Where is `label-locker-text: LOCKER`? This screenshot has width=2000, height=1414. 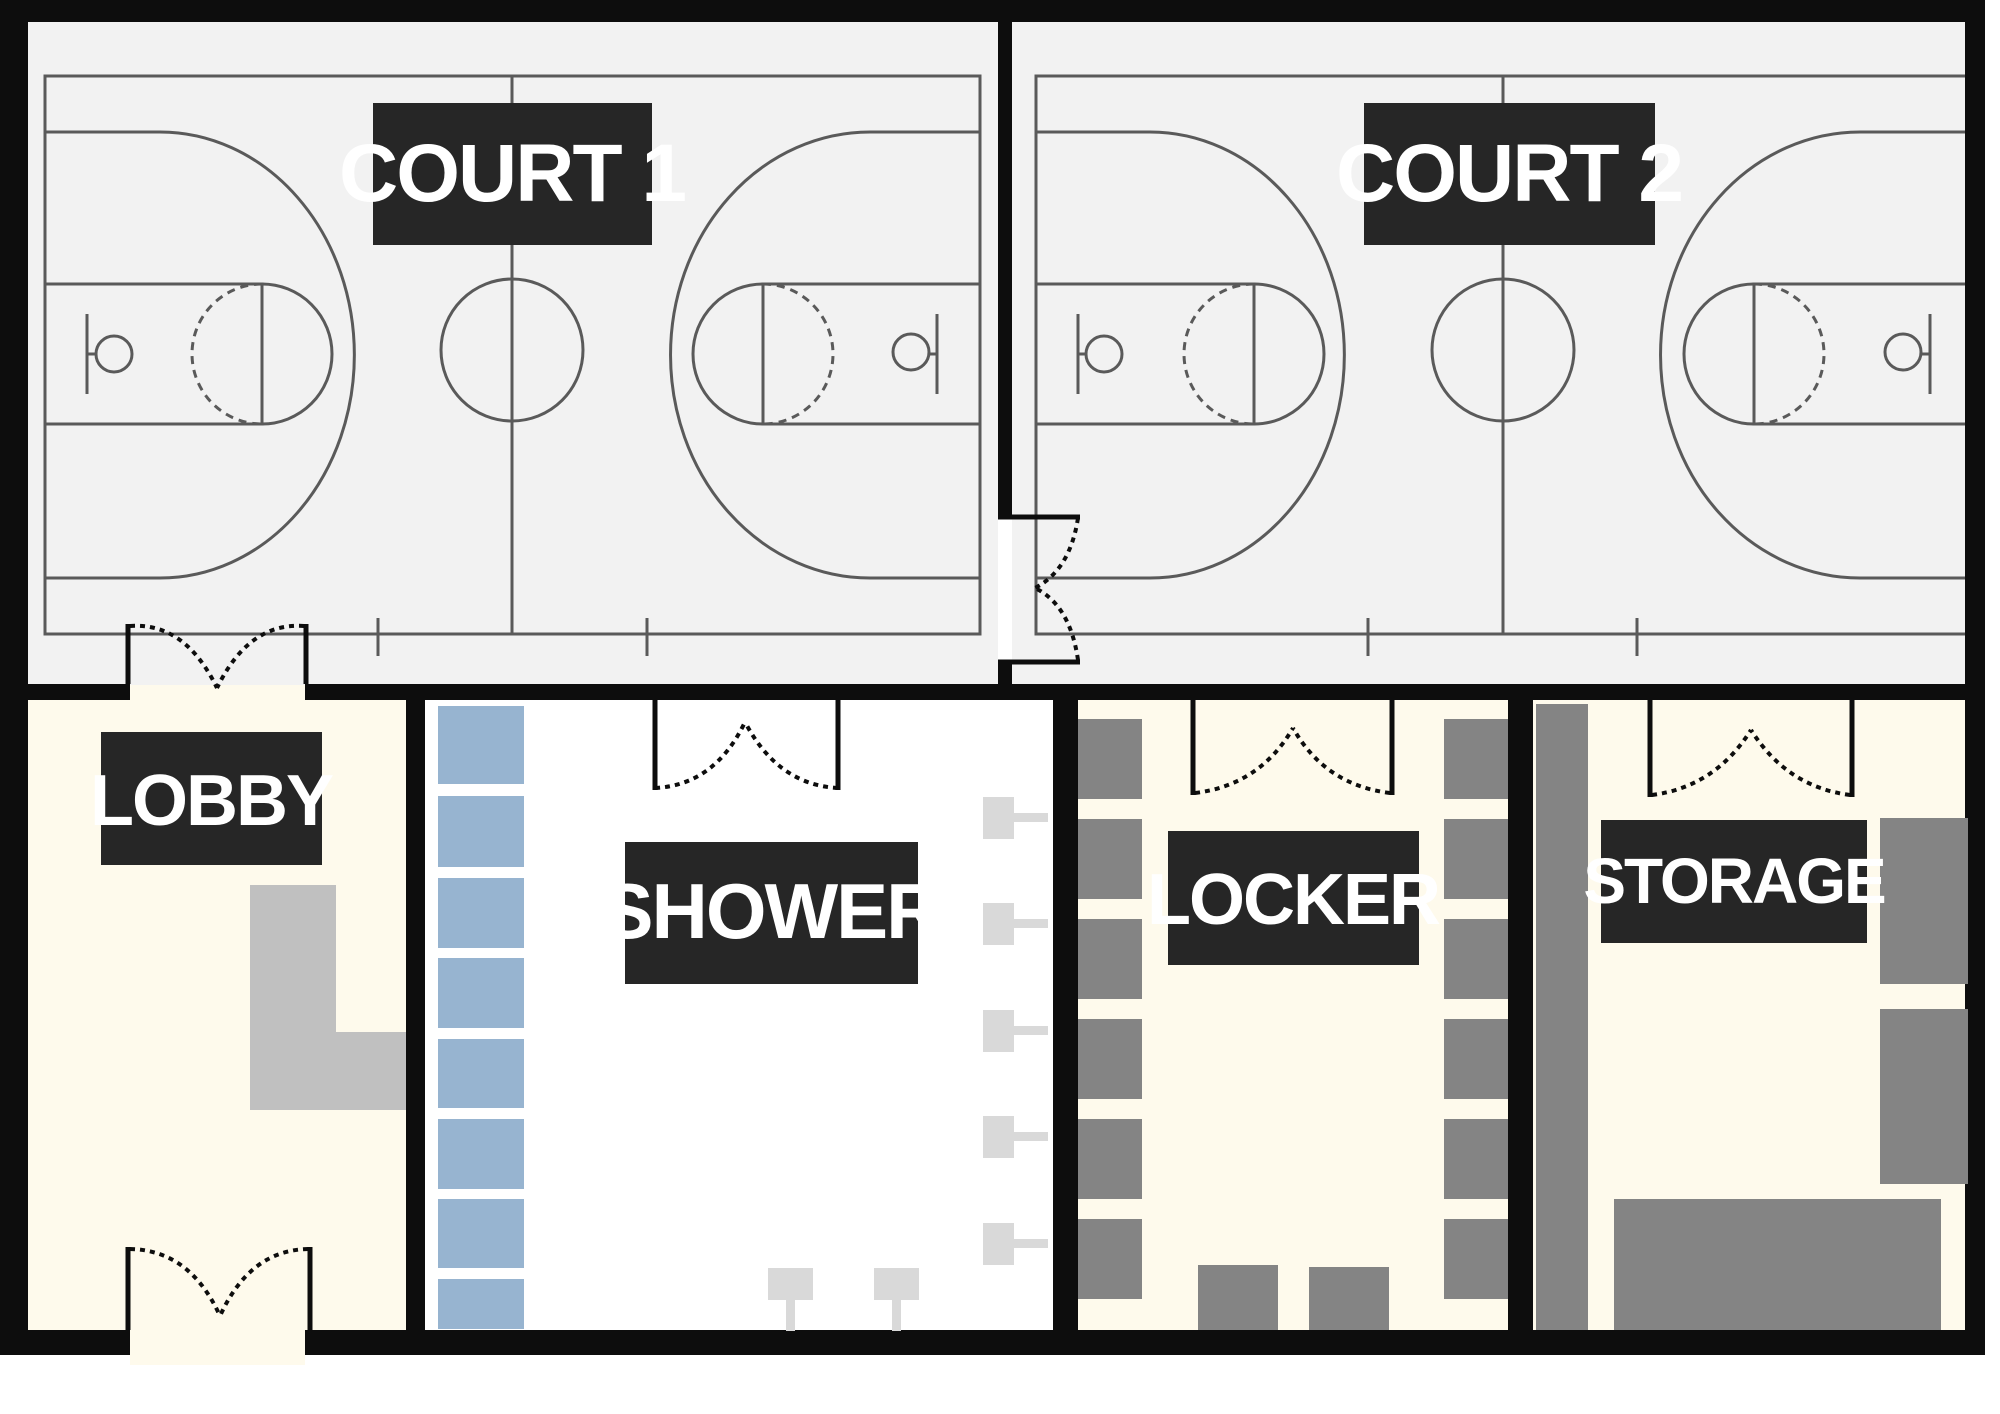 label-locker-text: LOCKER is located at coordinates (1293, 900).